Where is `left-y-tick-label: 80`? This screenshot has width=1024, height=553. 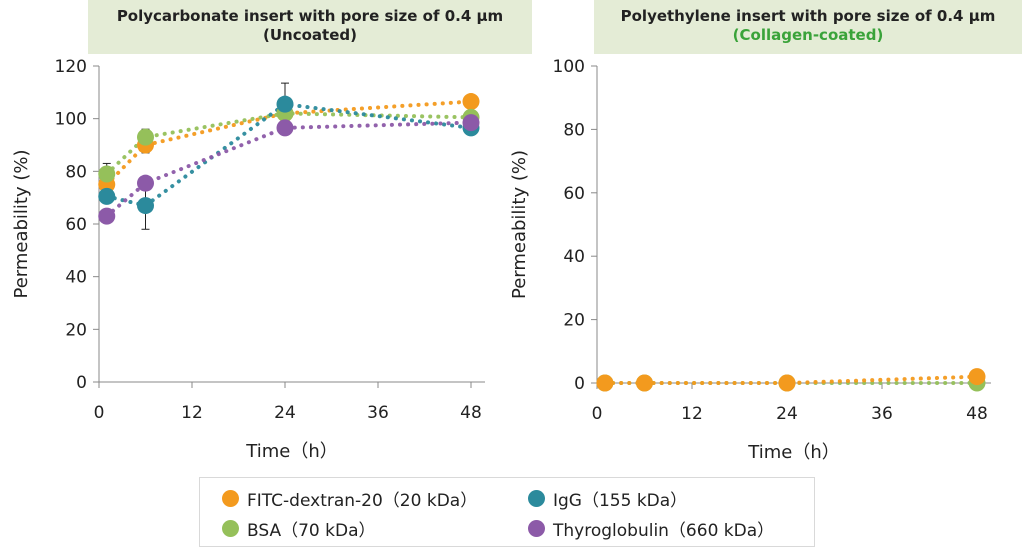
left-y-tick-label: 80 is located at coordinates (76, 172).